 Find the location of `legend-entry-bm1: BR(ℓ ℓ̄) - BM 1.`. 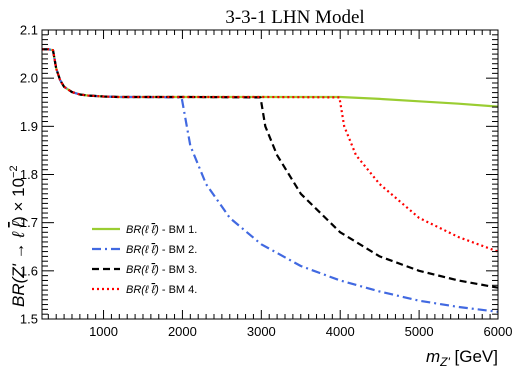

legend-entry-bm1: BR(ℓ ℓ̄) - BM 1. is located at coordinates (161, 230).